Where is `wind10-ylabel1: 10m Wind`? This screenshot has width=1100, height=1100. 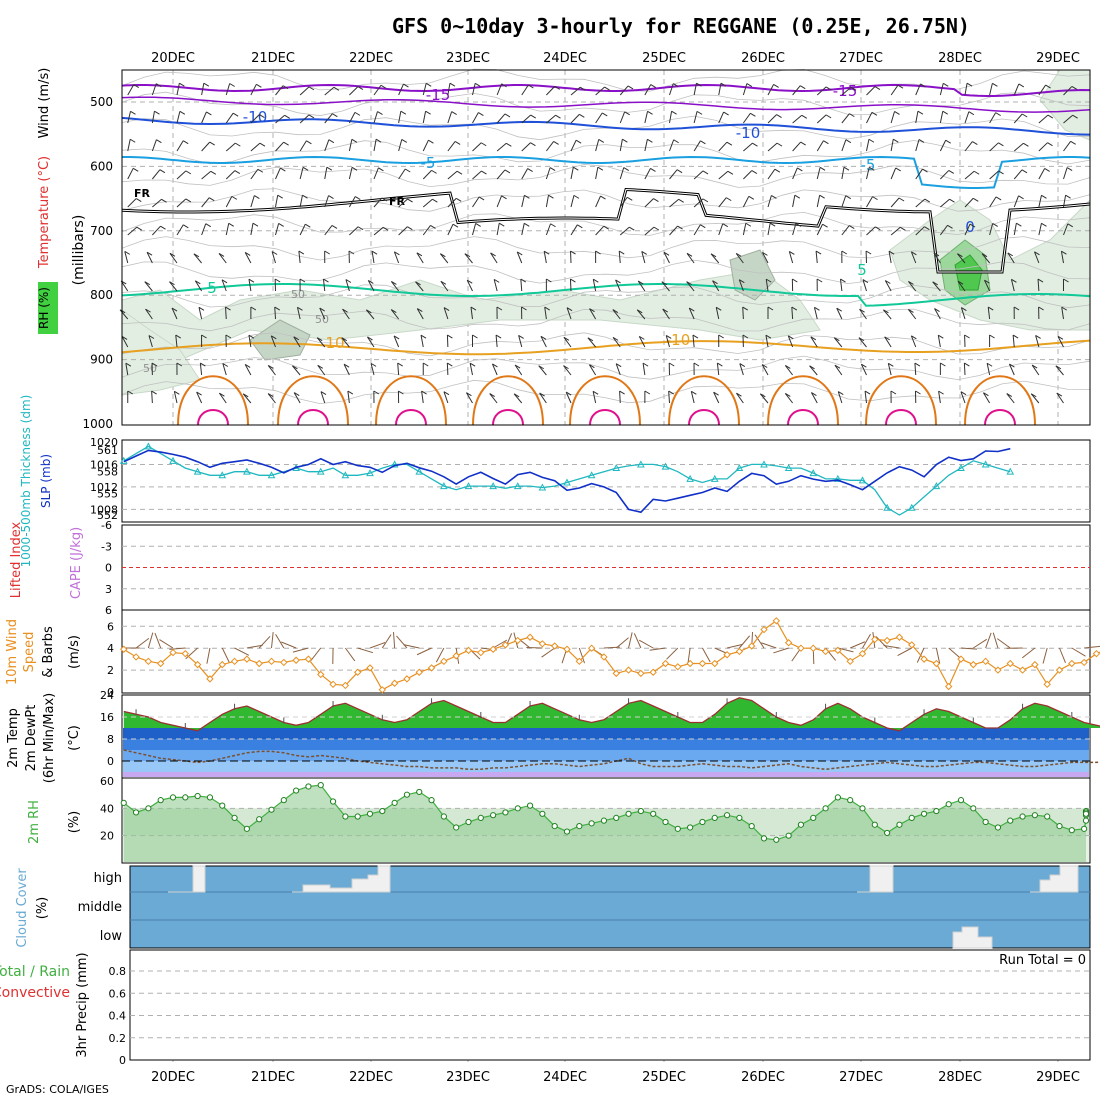 wind10-ylabel1: 10m Wind is located at coordinates (12, 652).